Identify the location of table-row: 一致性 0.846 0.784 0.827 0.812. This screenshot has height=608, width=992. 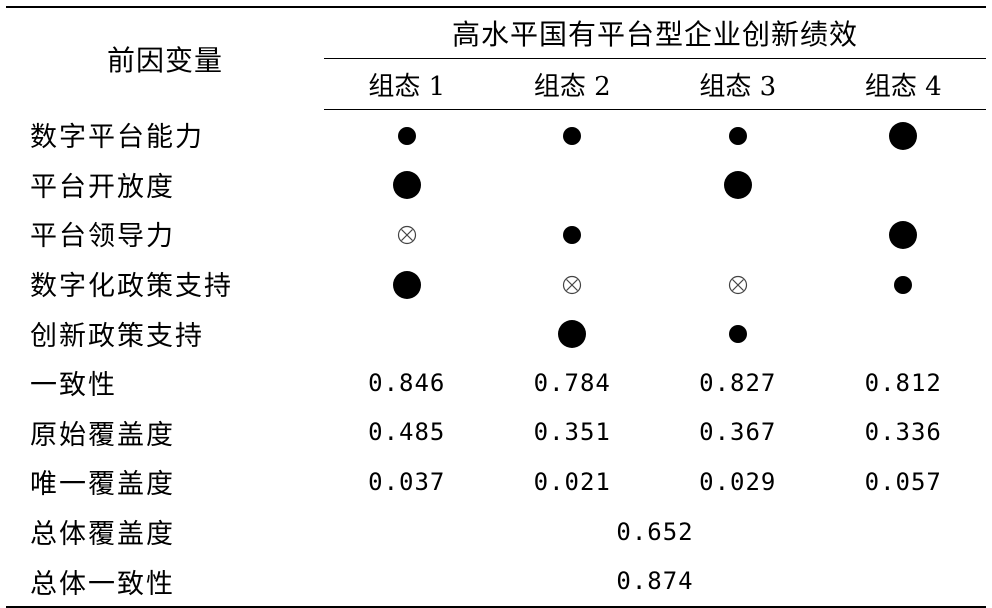
(496, 383).